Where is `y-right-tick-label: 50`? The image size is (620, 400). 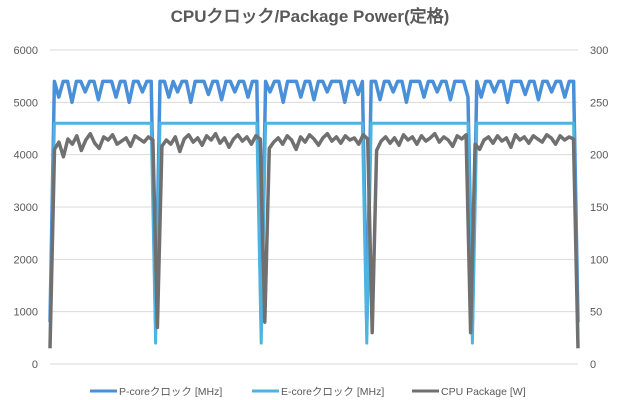
y-right-tick-label: 50 is located at coordinates (596, 313).